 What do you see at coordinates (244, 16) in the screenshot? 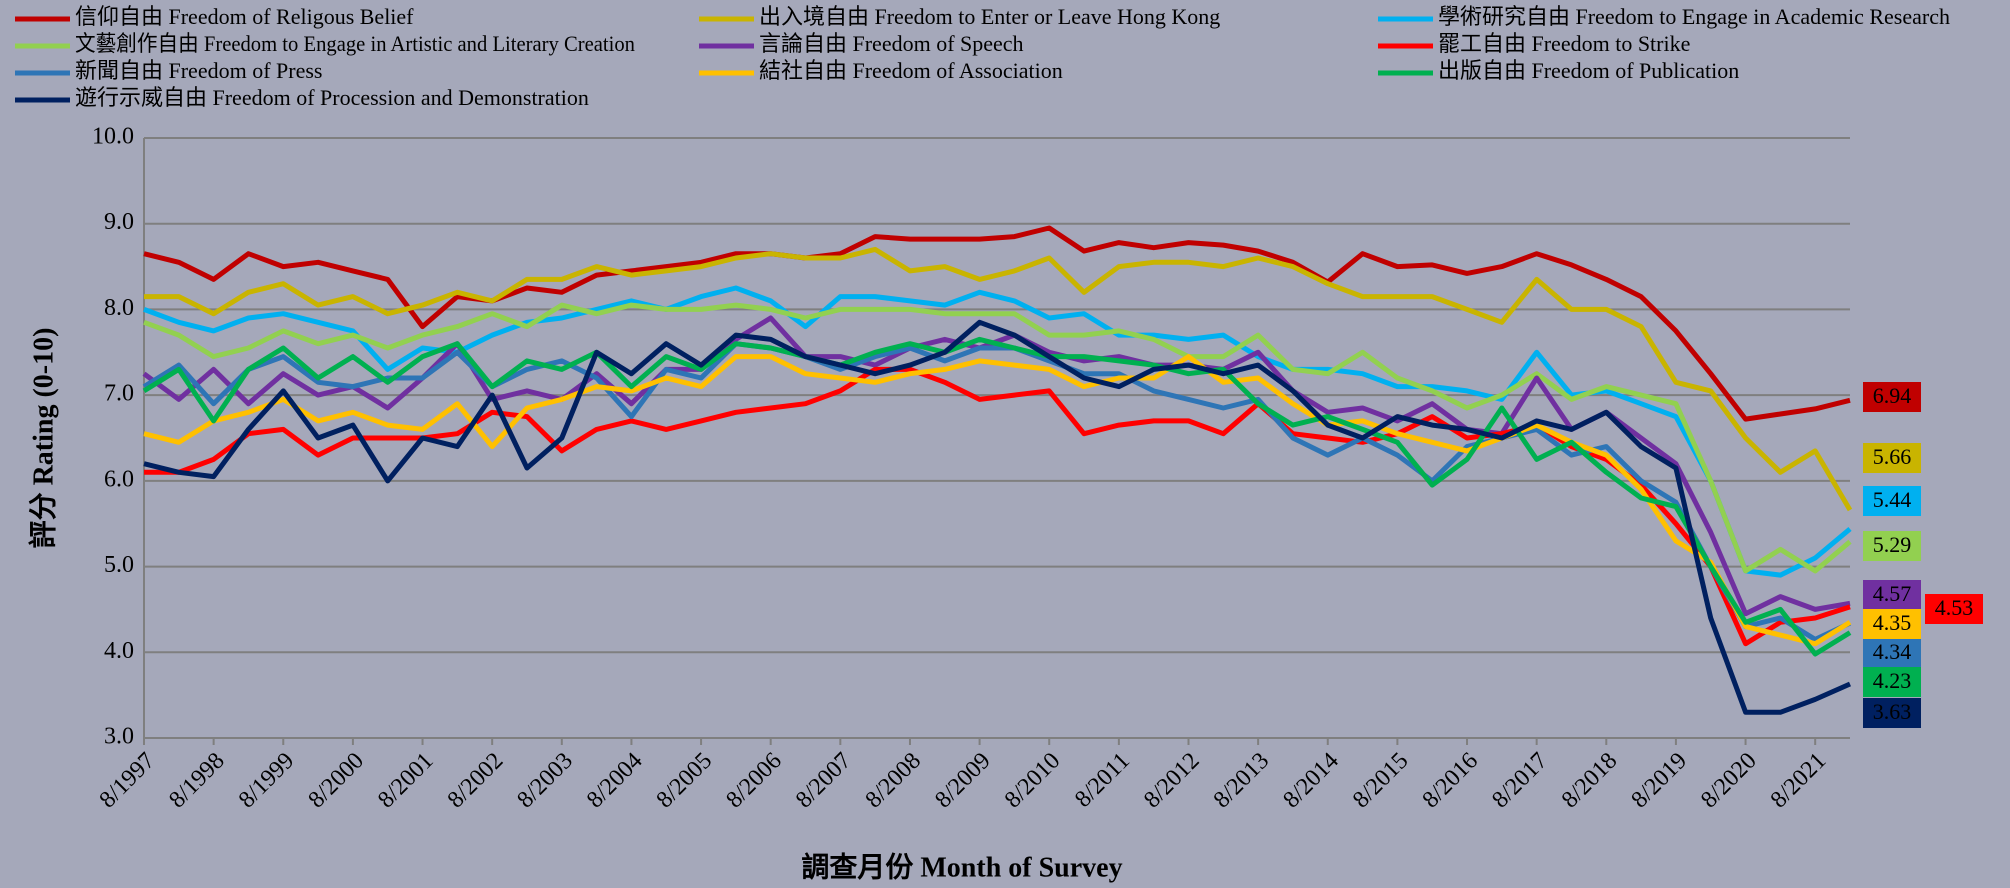
I see `legend-label: 信仰自由 Freedom of Religous Belief` at bounding box center [244, 16].